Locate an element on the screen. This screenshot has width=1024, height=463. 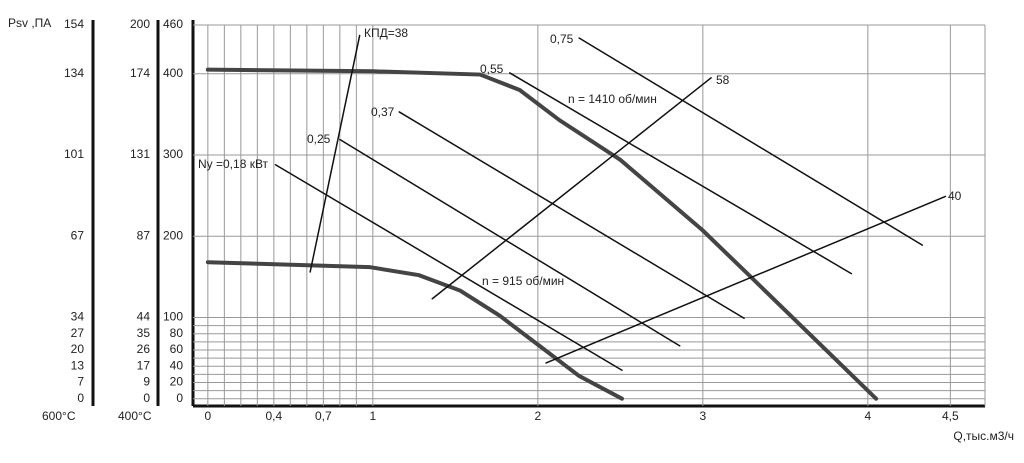
x-tick-label: 2 is located at coordinates (538, 416).